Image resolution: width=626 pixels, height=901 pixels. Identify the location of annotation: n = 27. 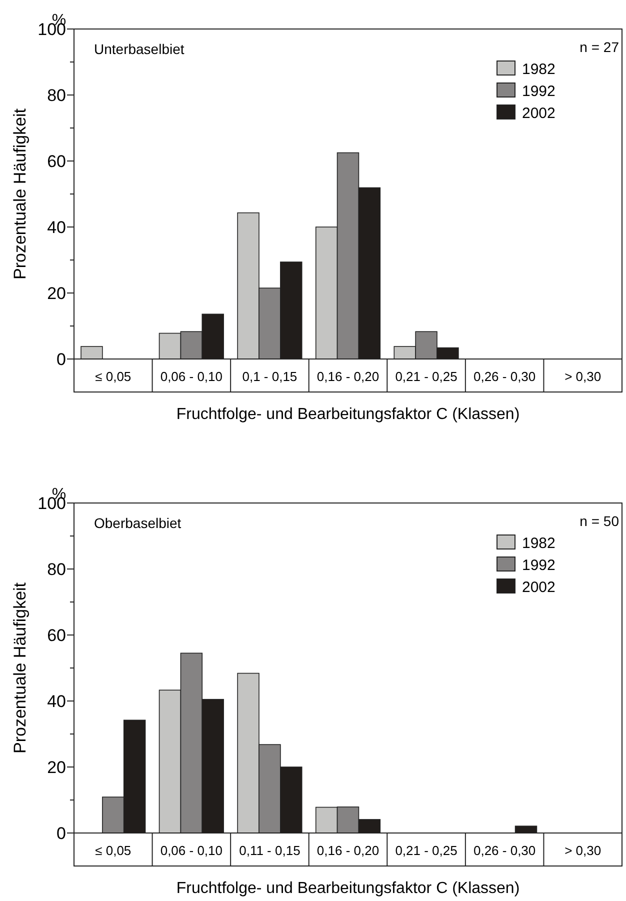
(600, 47).